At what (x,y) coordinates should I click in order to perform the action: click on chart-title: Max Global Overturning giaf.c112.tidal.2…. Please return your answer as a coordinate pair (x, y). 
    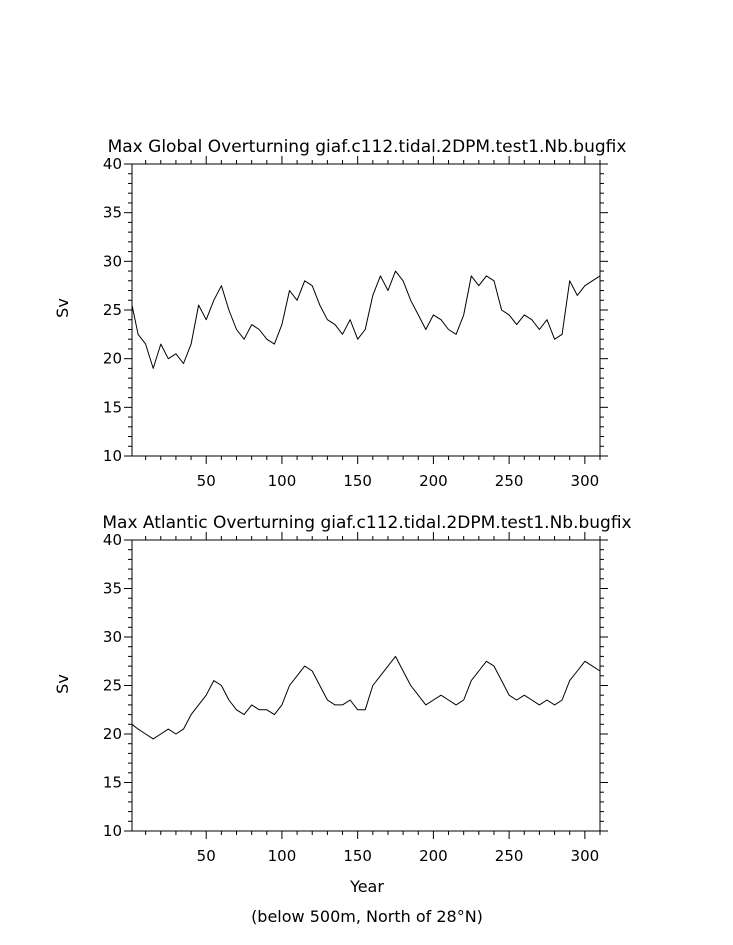
    Looking at the image, I should click on (367, 147).